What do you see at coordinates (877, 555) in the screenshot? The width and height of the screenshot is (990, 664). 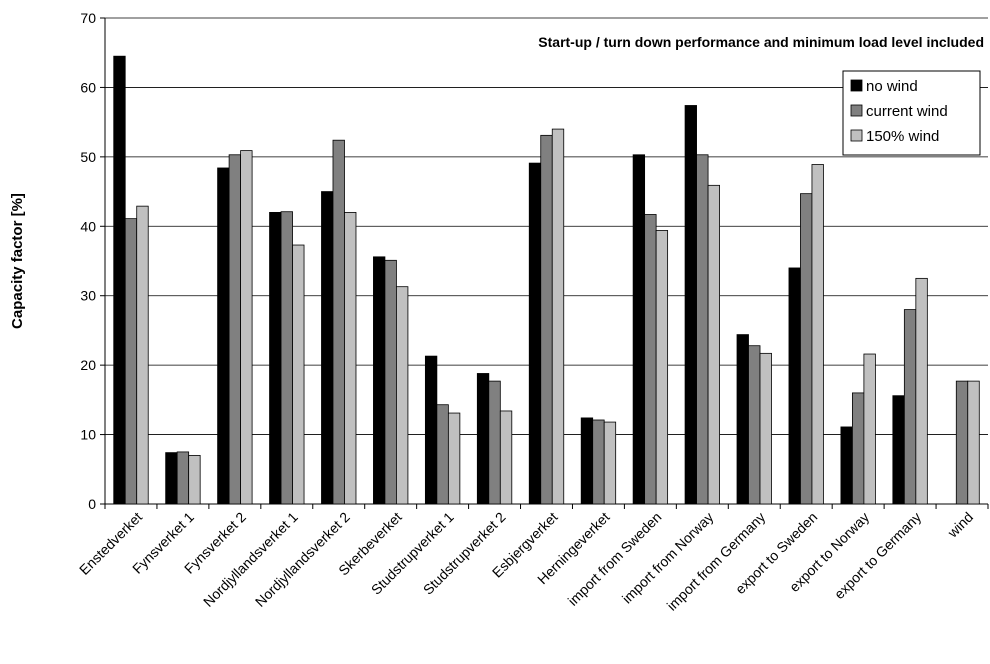 I see `x-tick-label: export to Germany` at bounding box center [877, 555].